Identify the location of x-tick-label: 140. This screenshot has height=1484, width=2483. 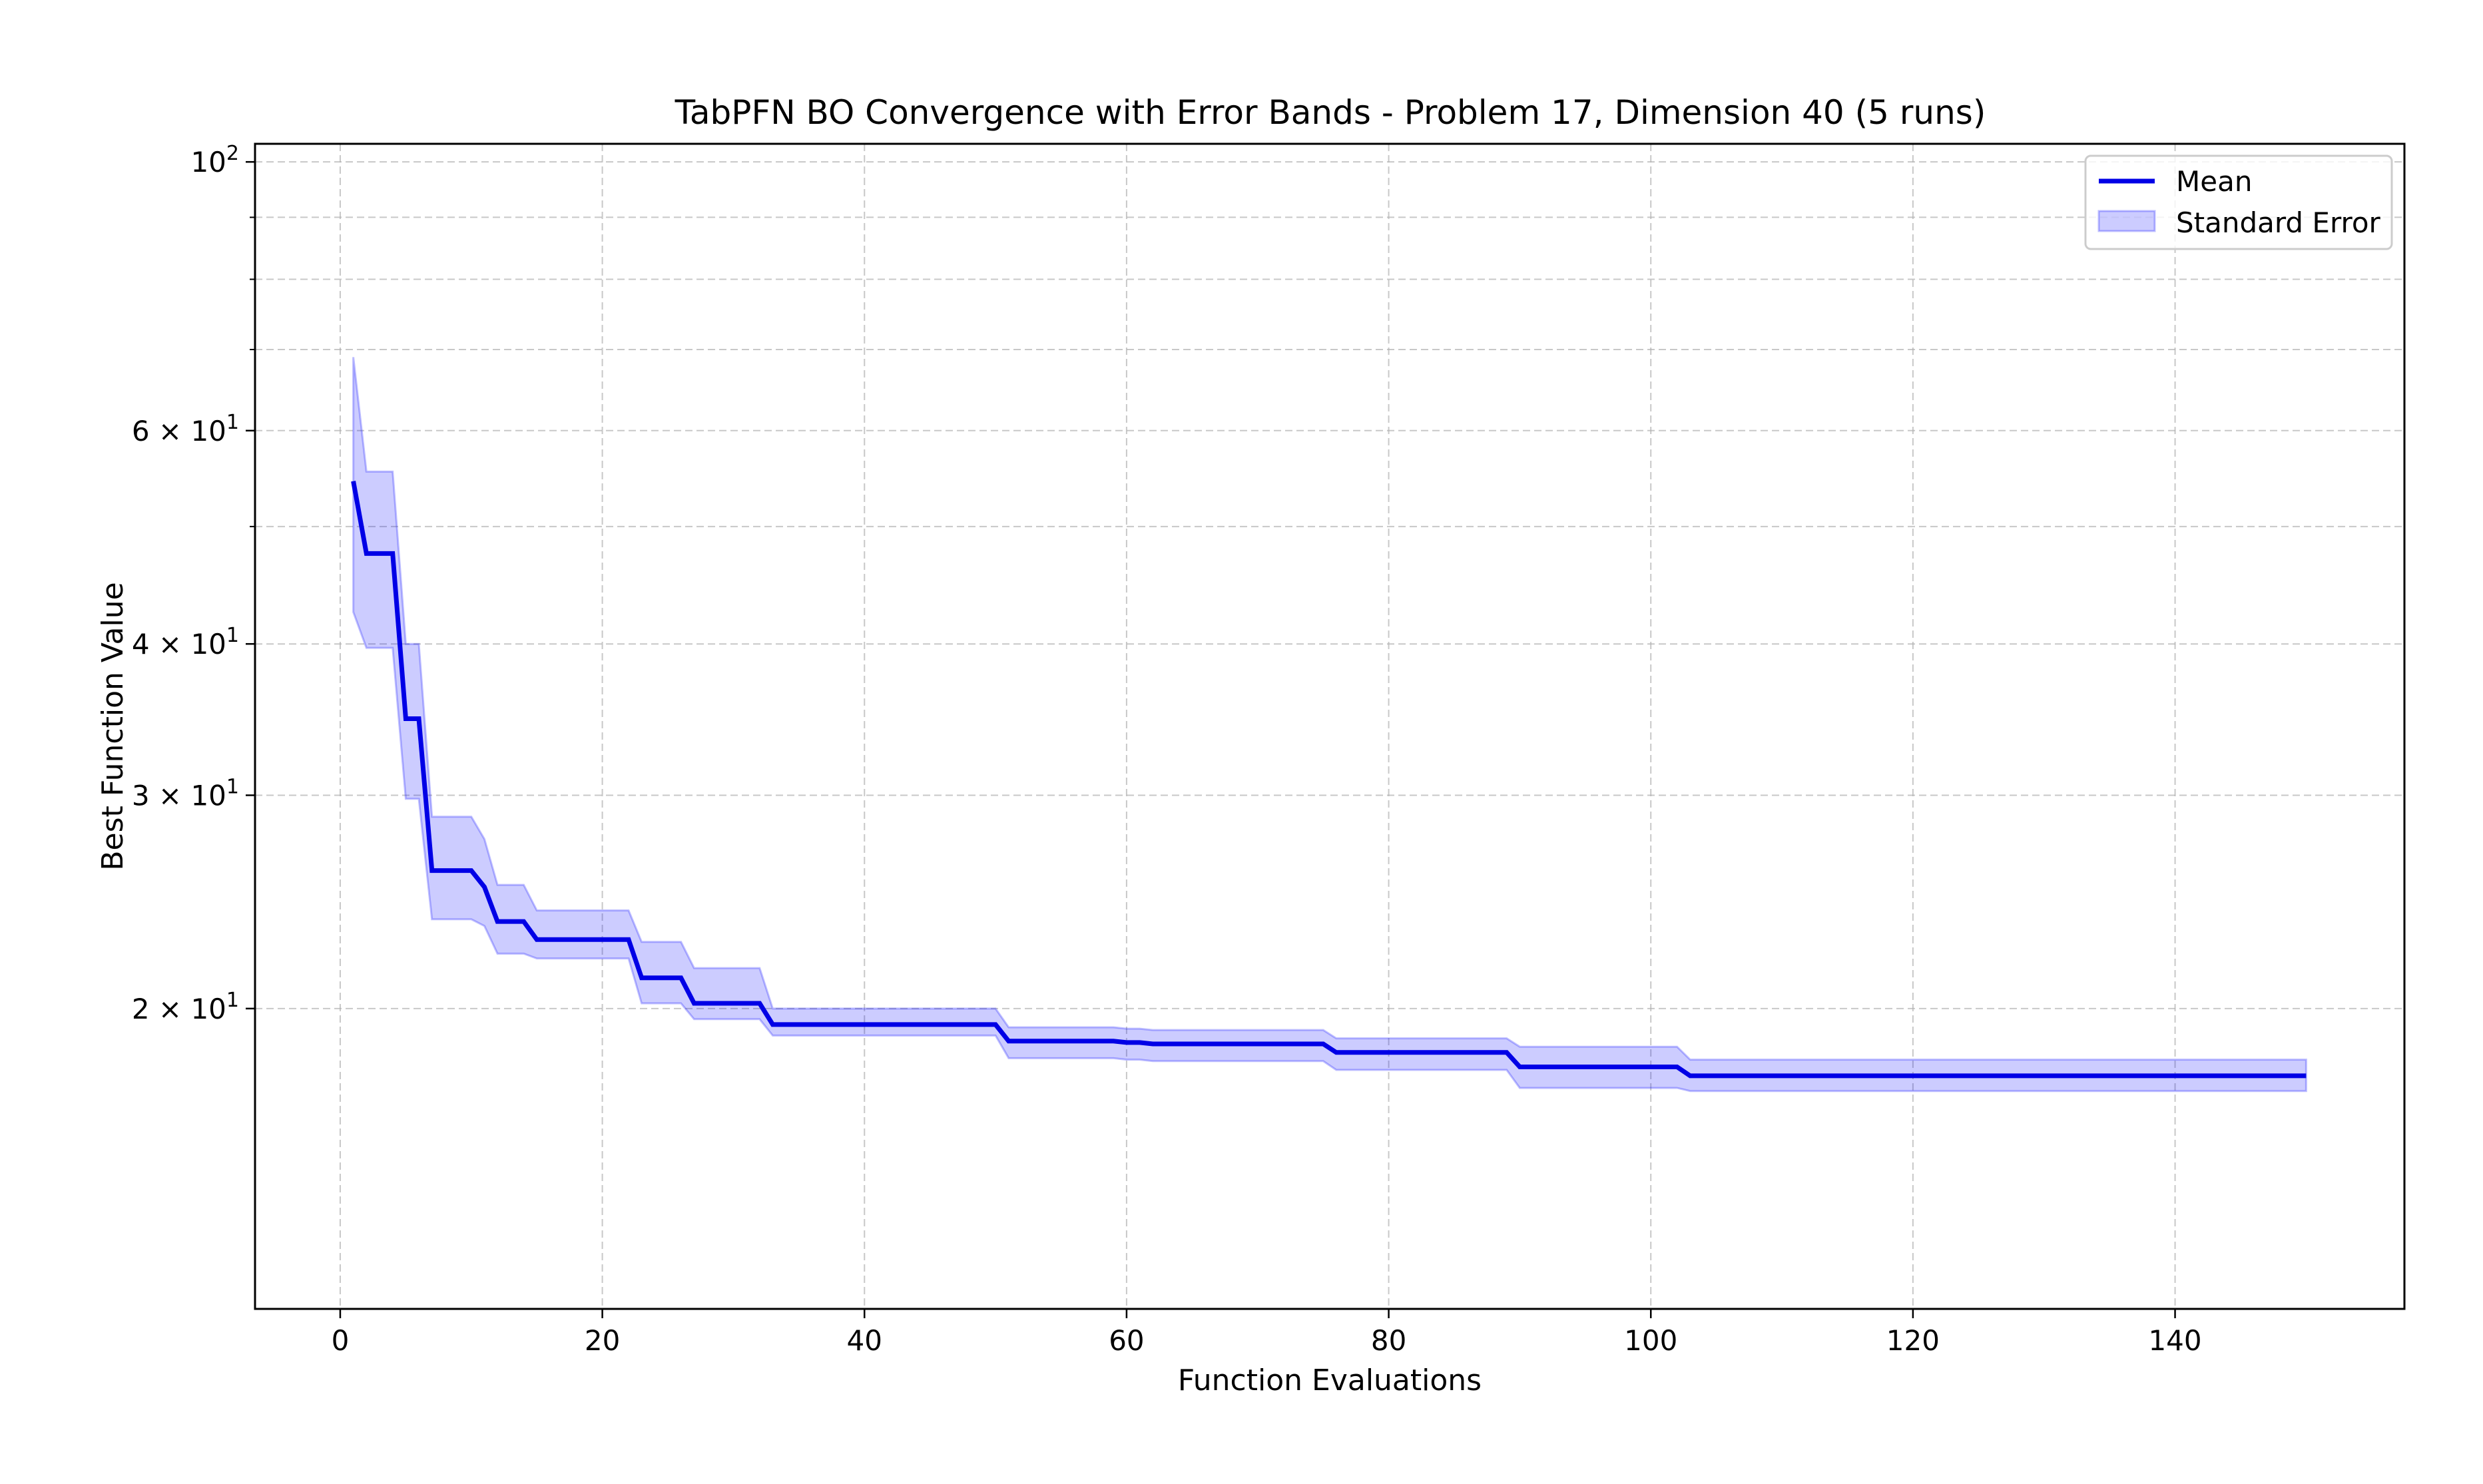
(2174, 1340).